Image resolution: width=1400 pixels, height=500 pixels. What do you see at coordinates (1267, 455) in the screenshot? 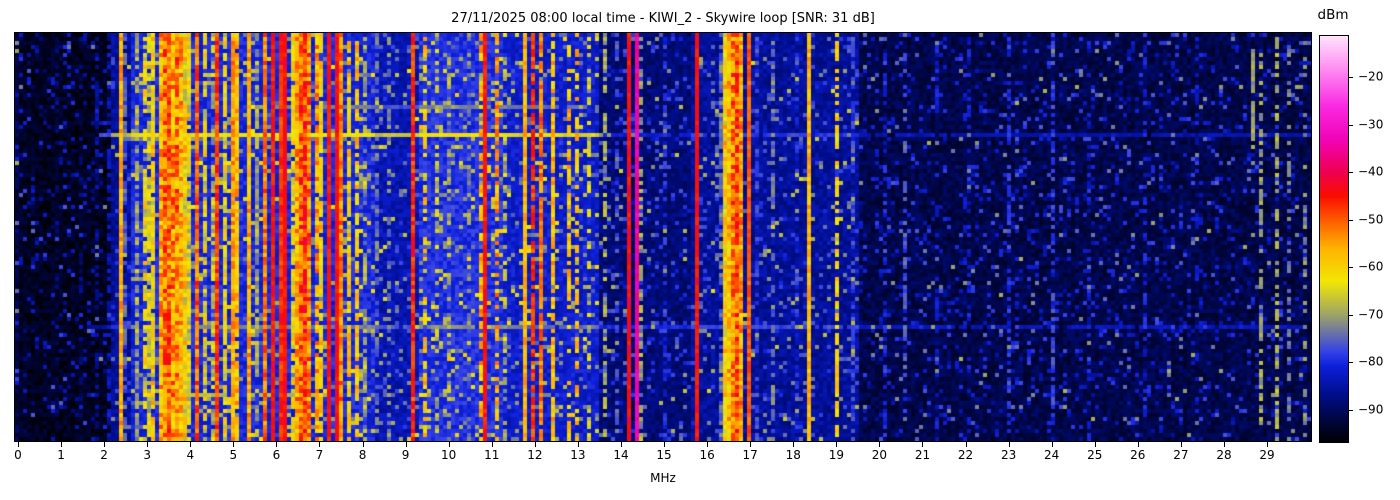
I see `x-tick-label: 29` at bounding box center [1267, 455].